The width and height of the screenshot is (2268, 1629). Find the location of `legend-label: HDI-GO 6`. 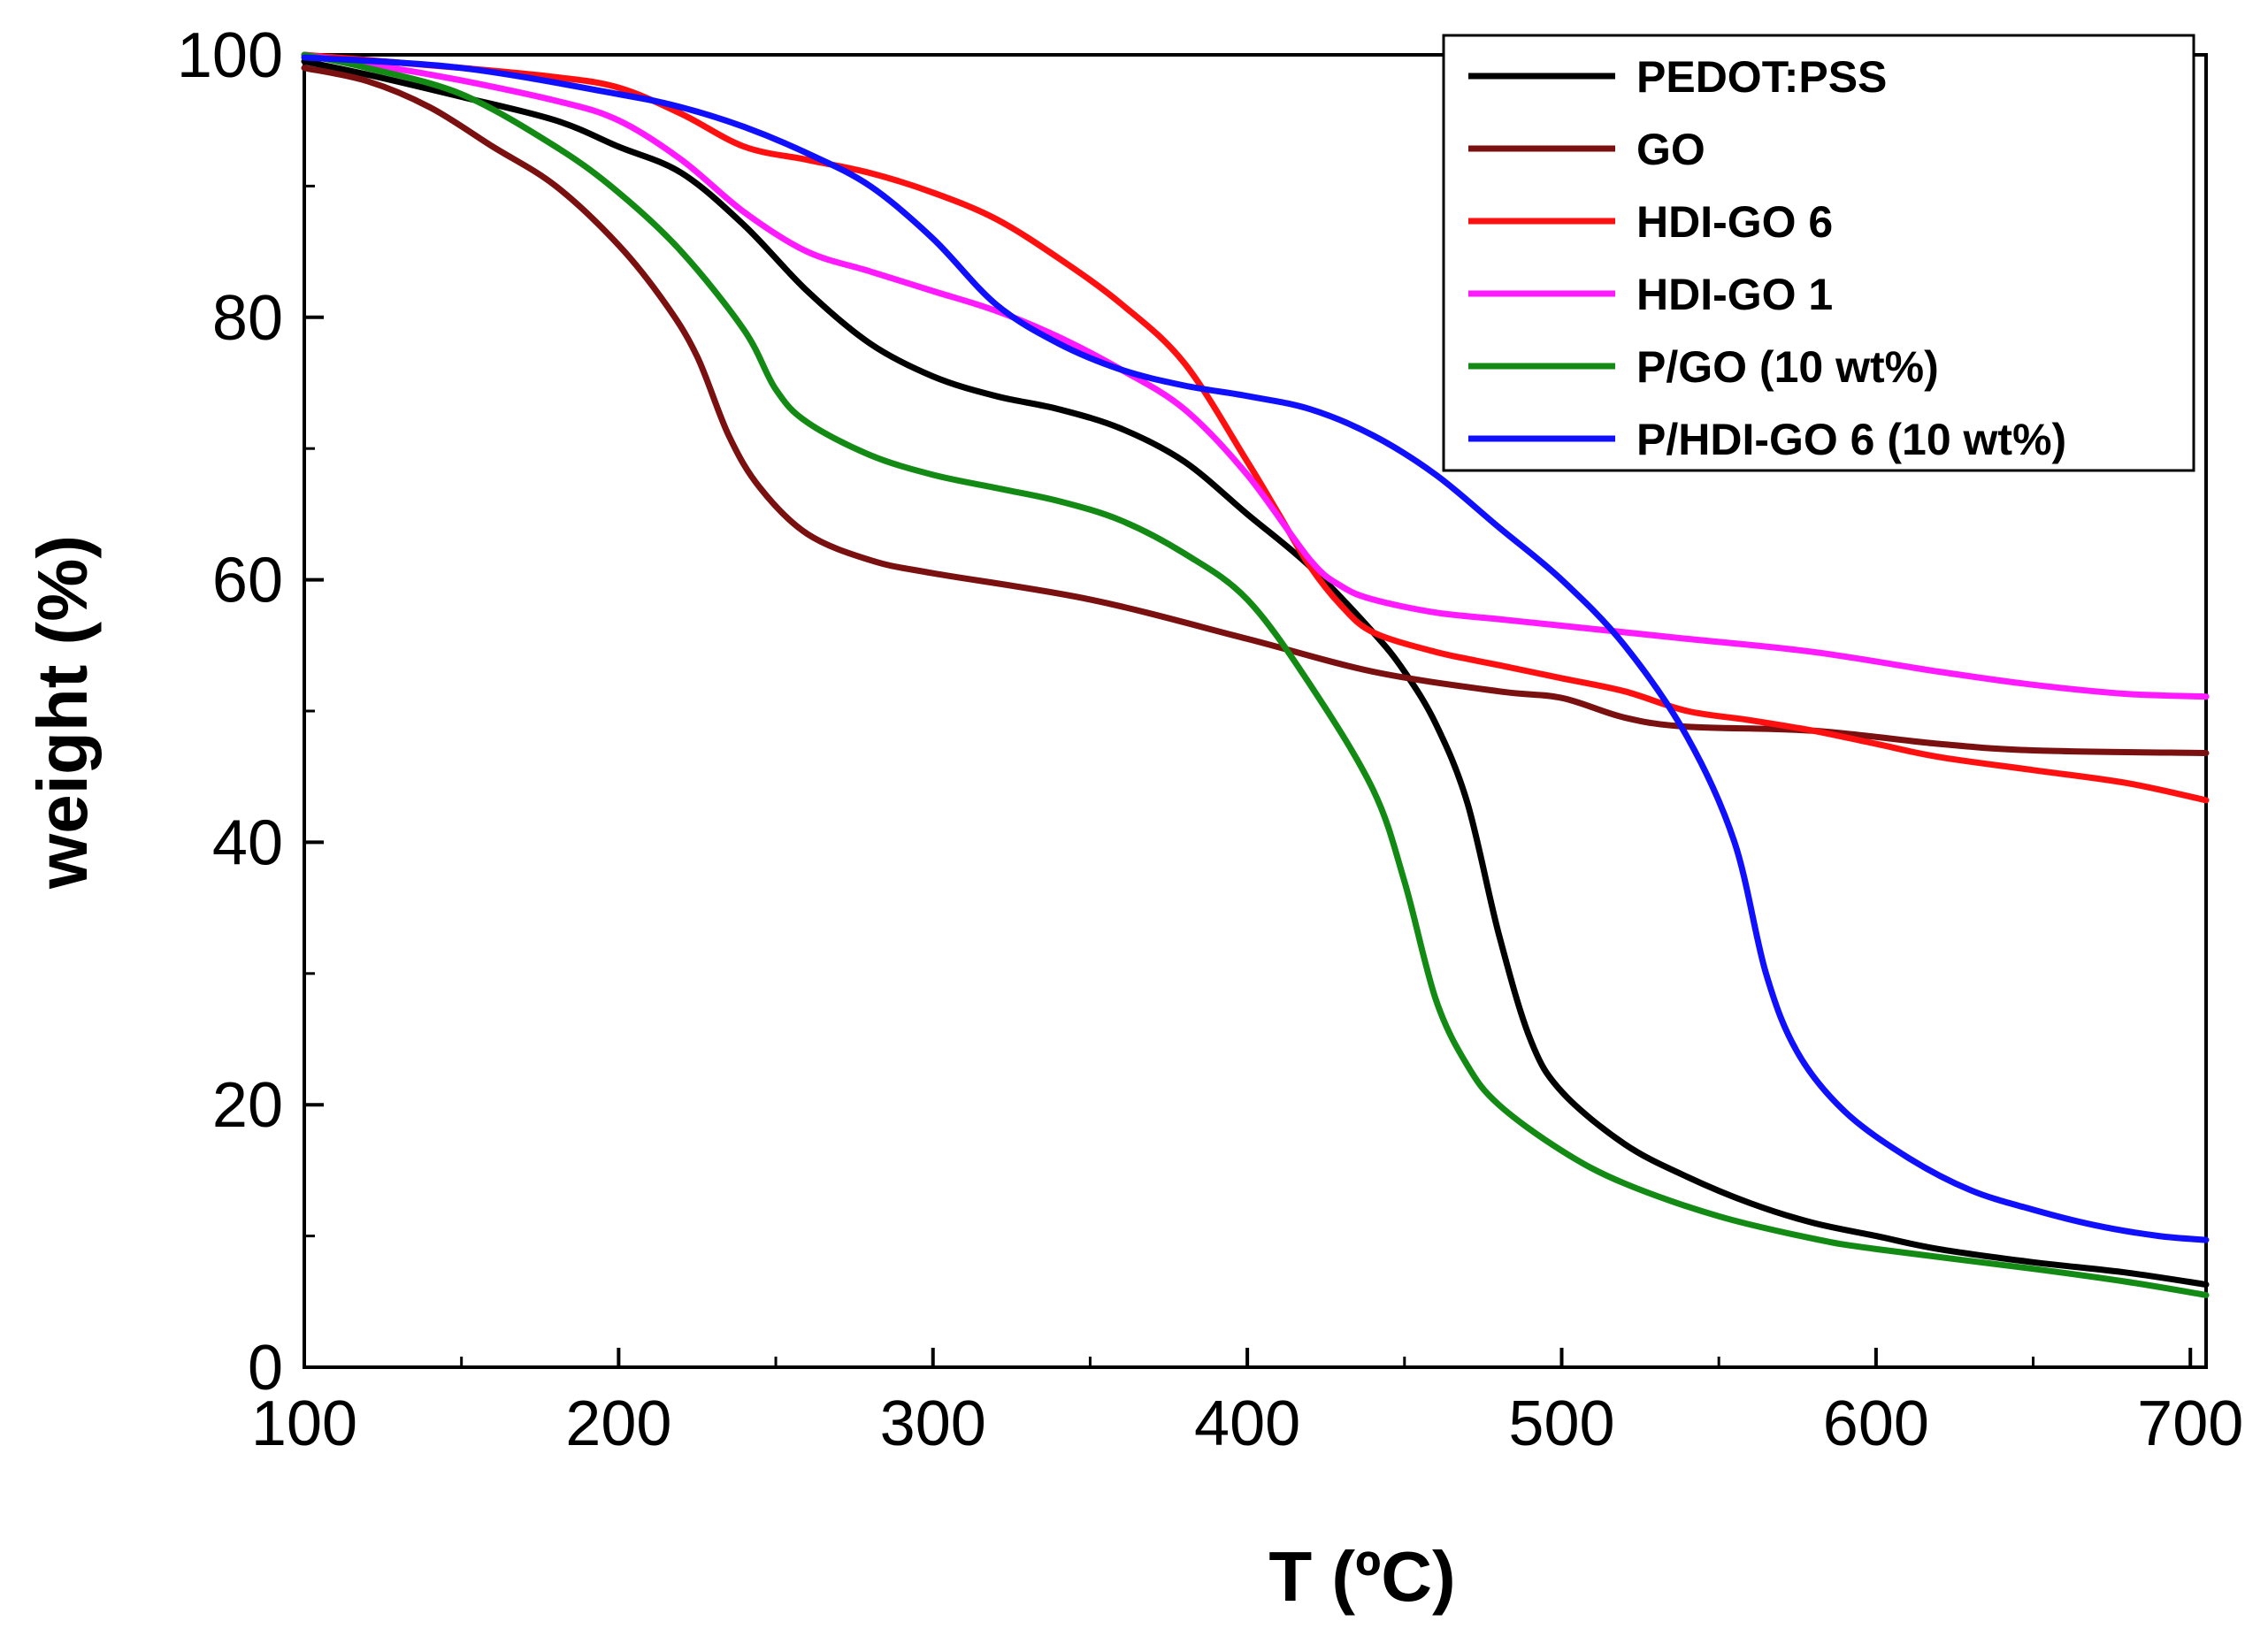

legend-label: HDI-GO 6 is located at coordinates (1735, 222).